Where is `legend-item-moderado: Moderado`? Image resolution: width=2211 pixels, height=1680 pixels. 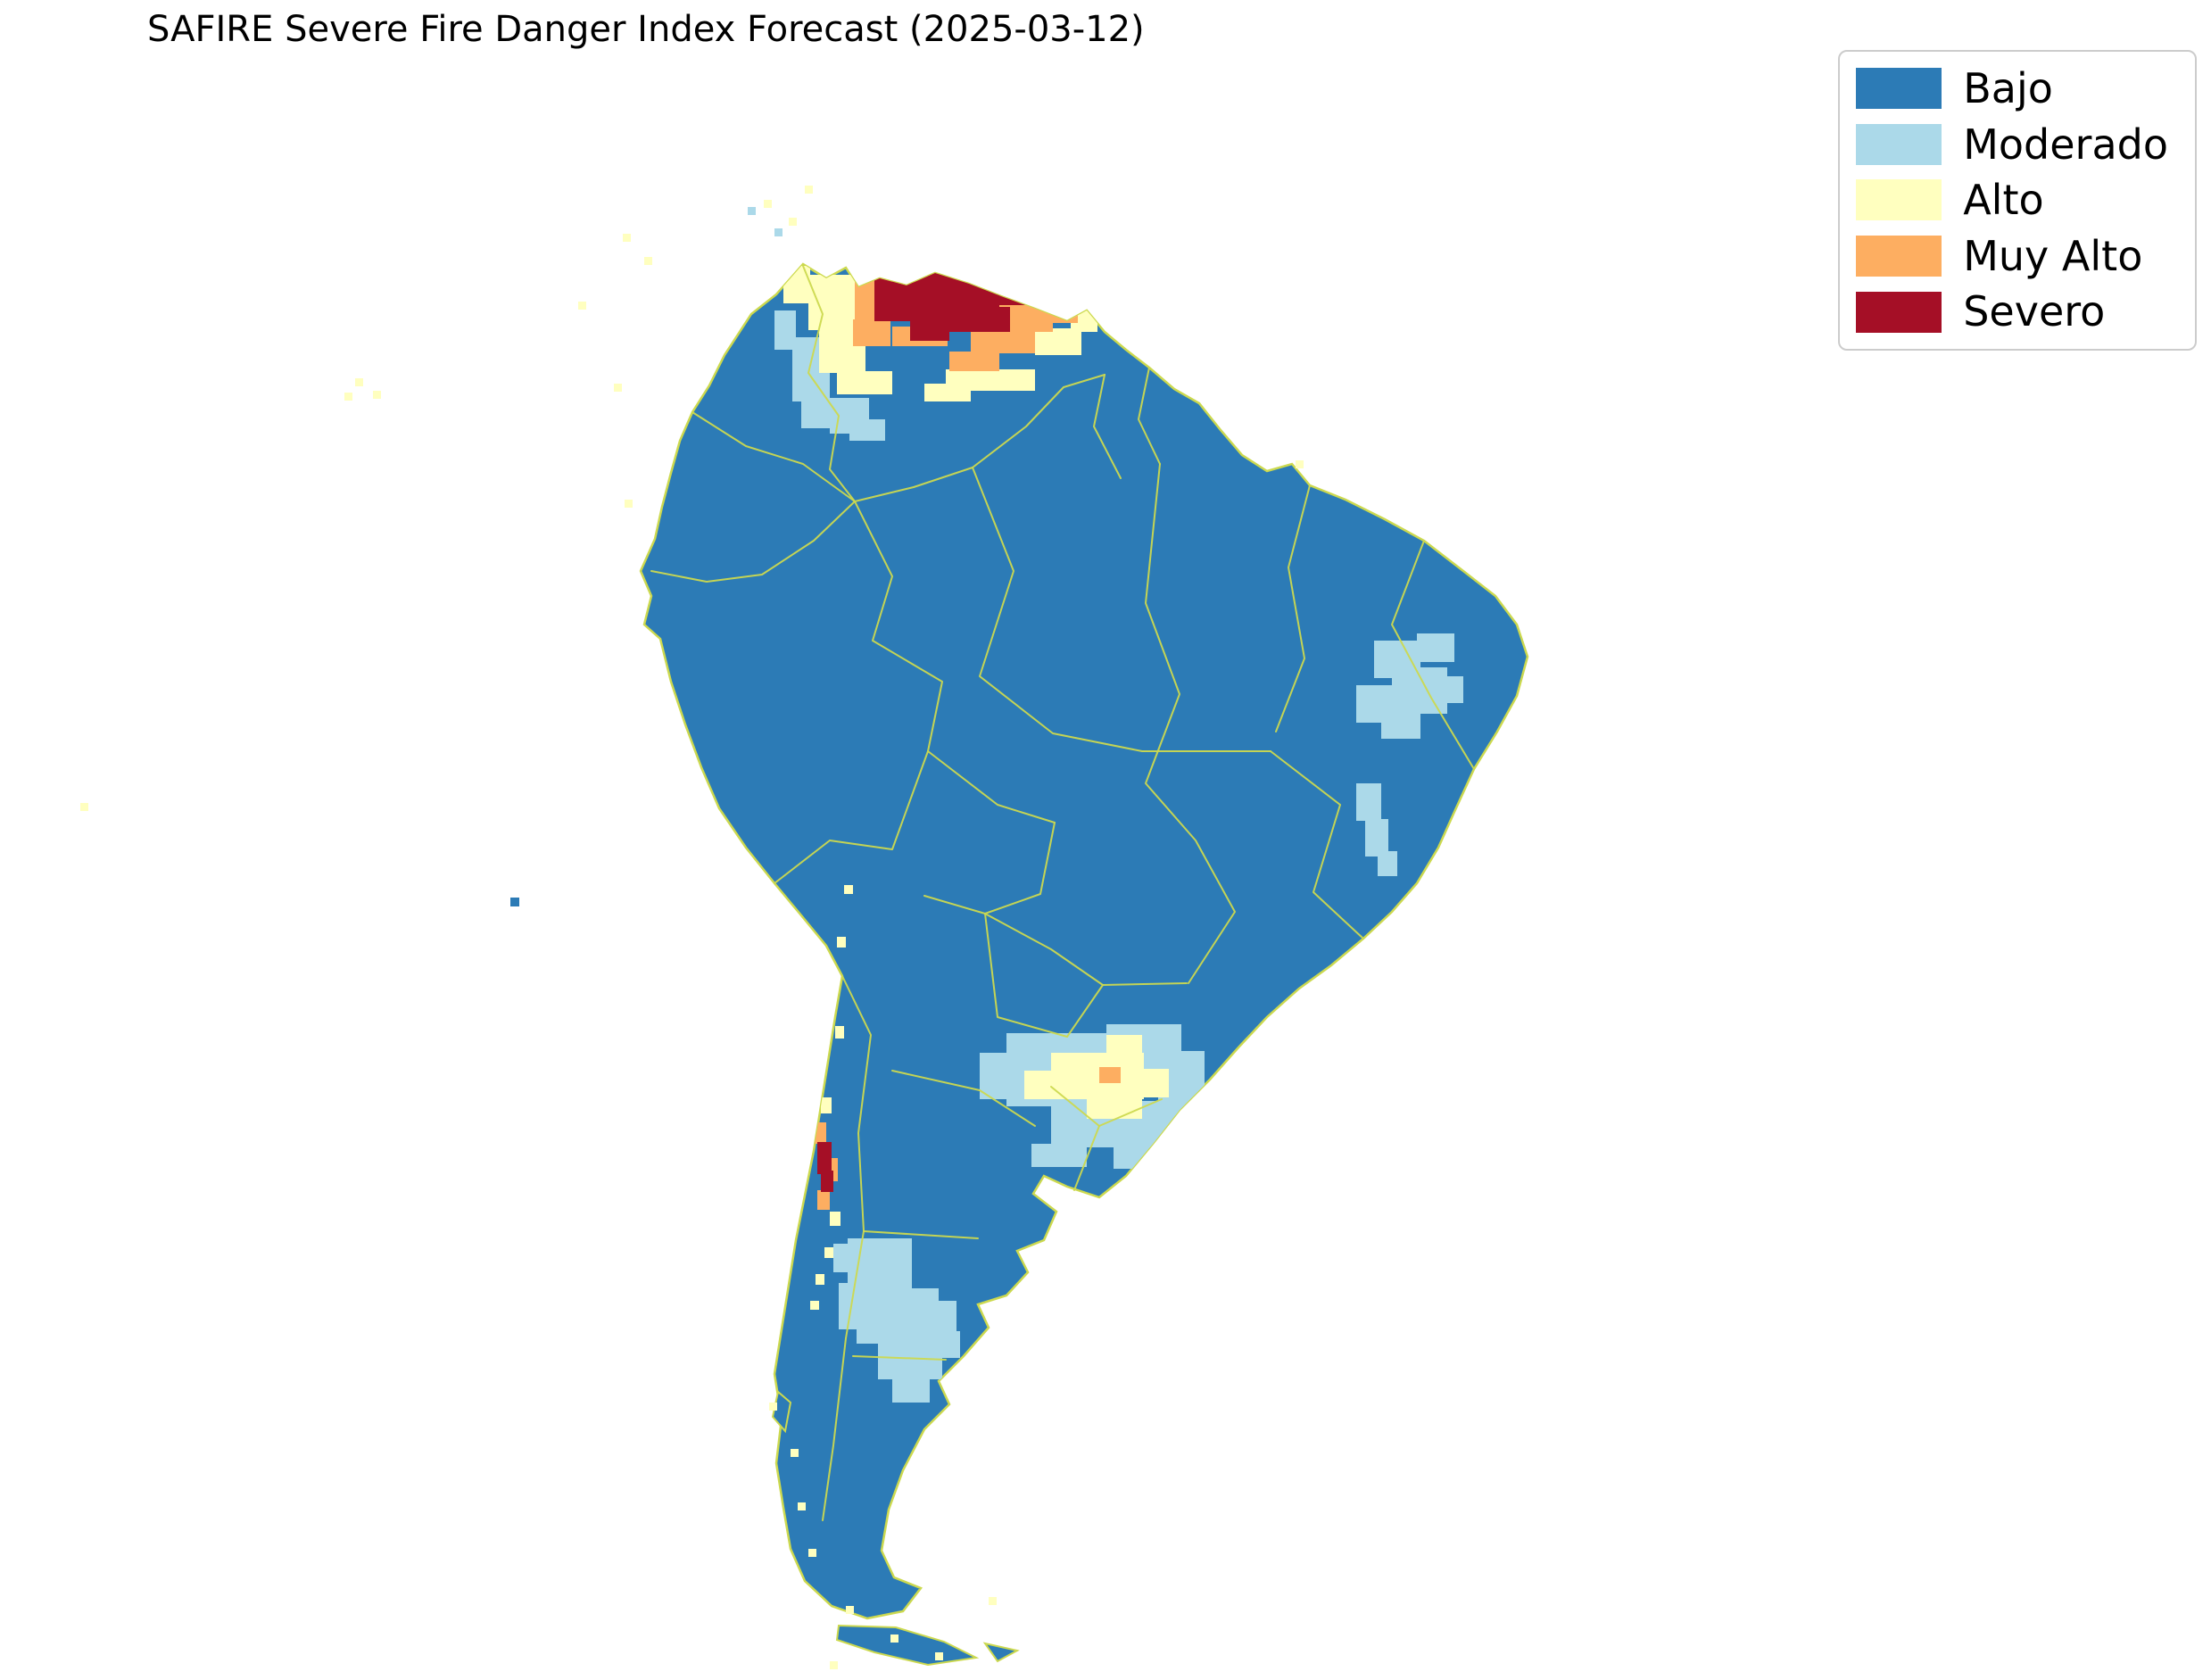 legend-item-moderado: Moderado is located at coordinates (2012, 144).